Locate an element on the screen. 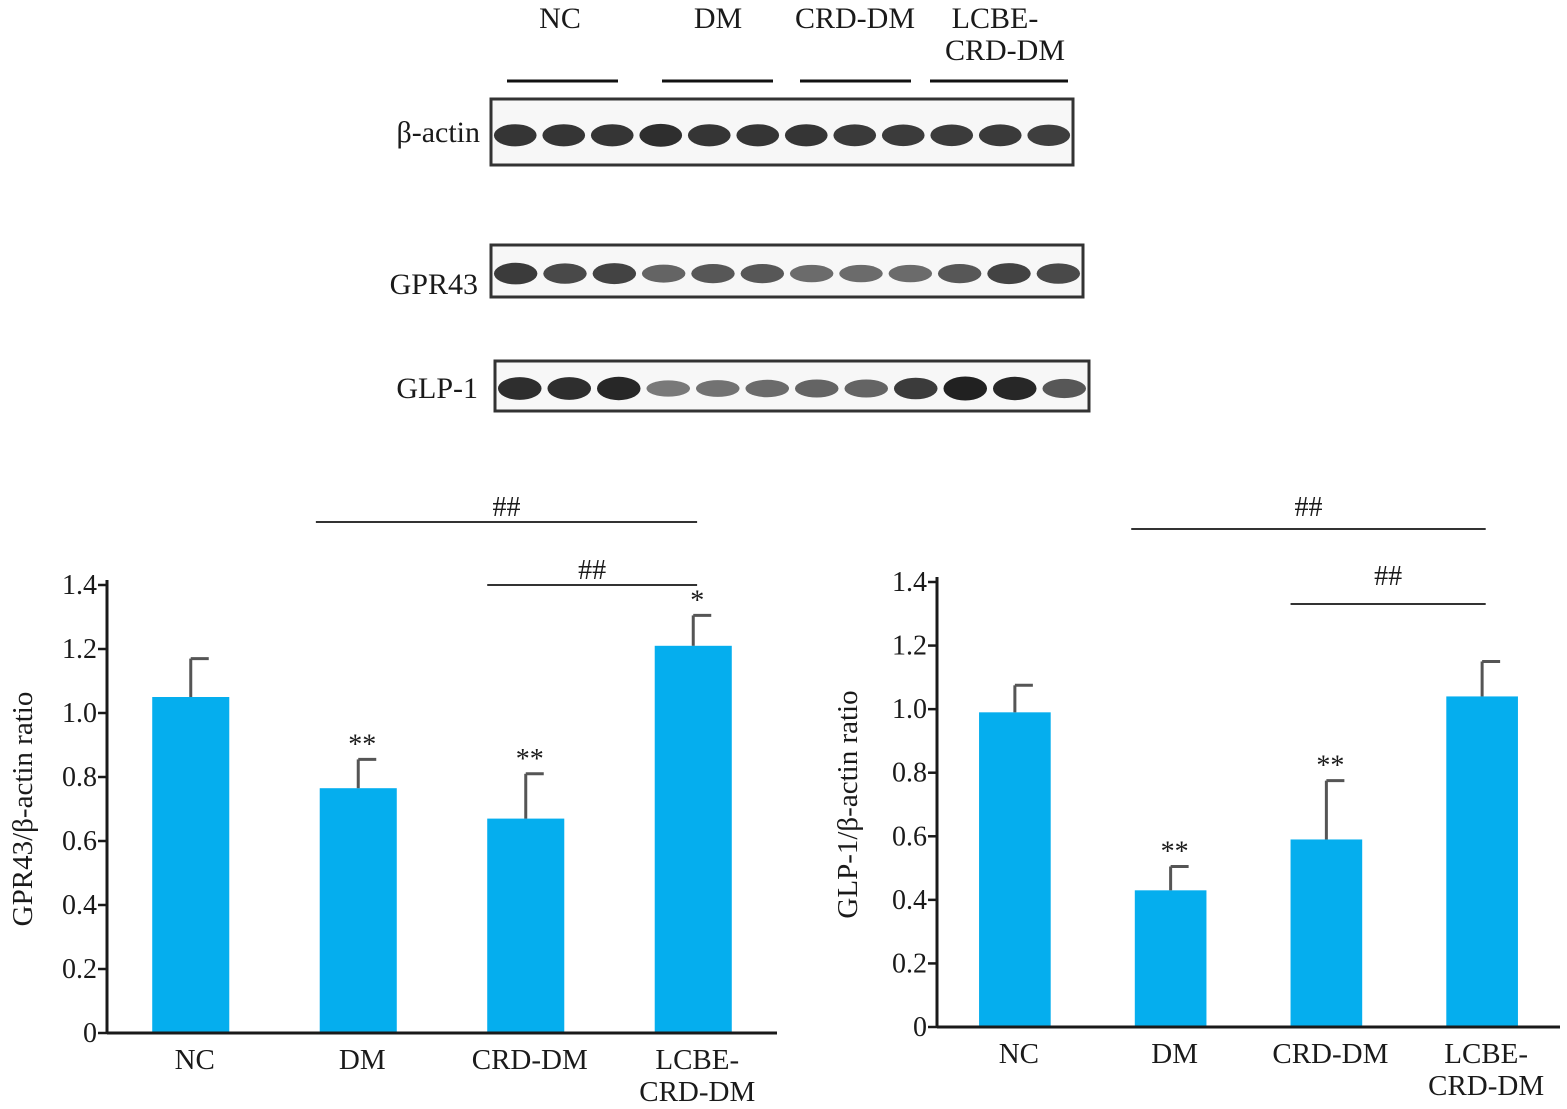 This screenshot has width=1567, height=1109. blot-group-crd-dm: CRD-DM is located at coordinates (855, 18).